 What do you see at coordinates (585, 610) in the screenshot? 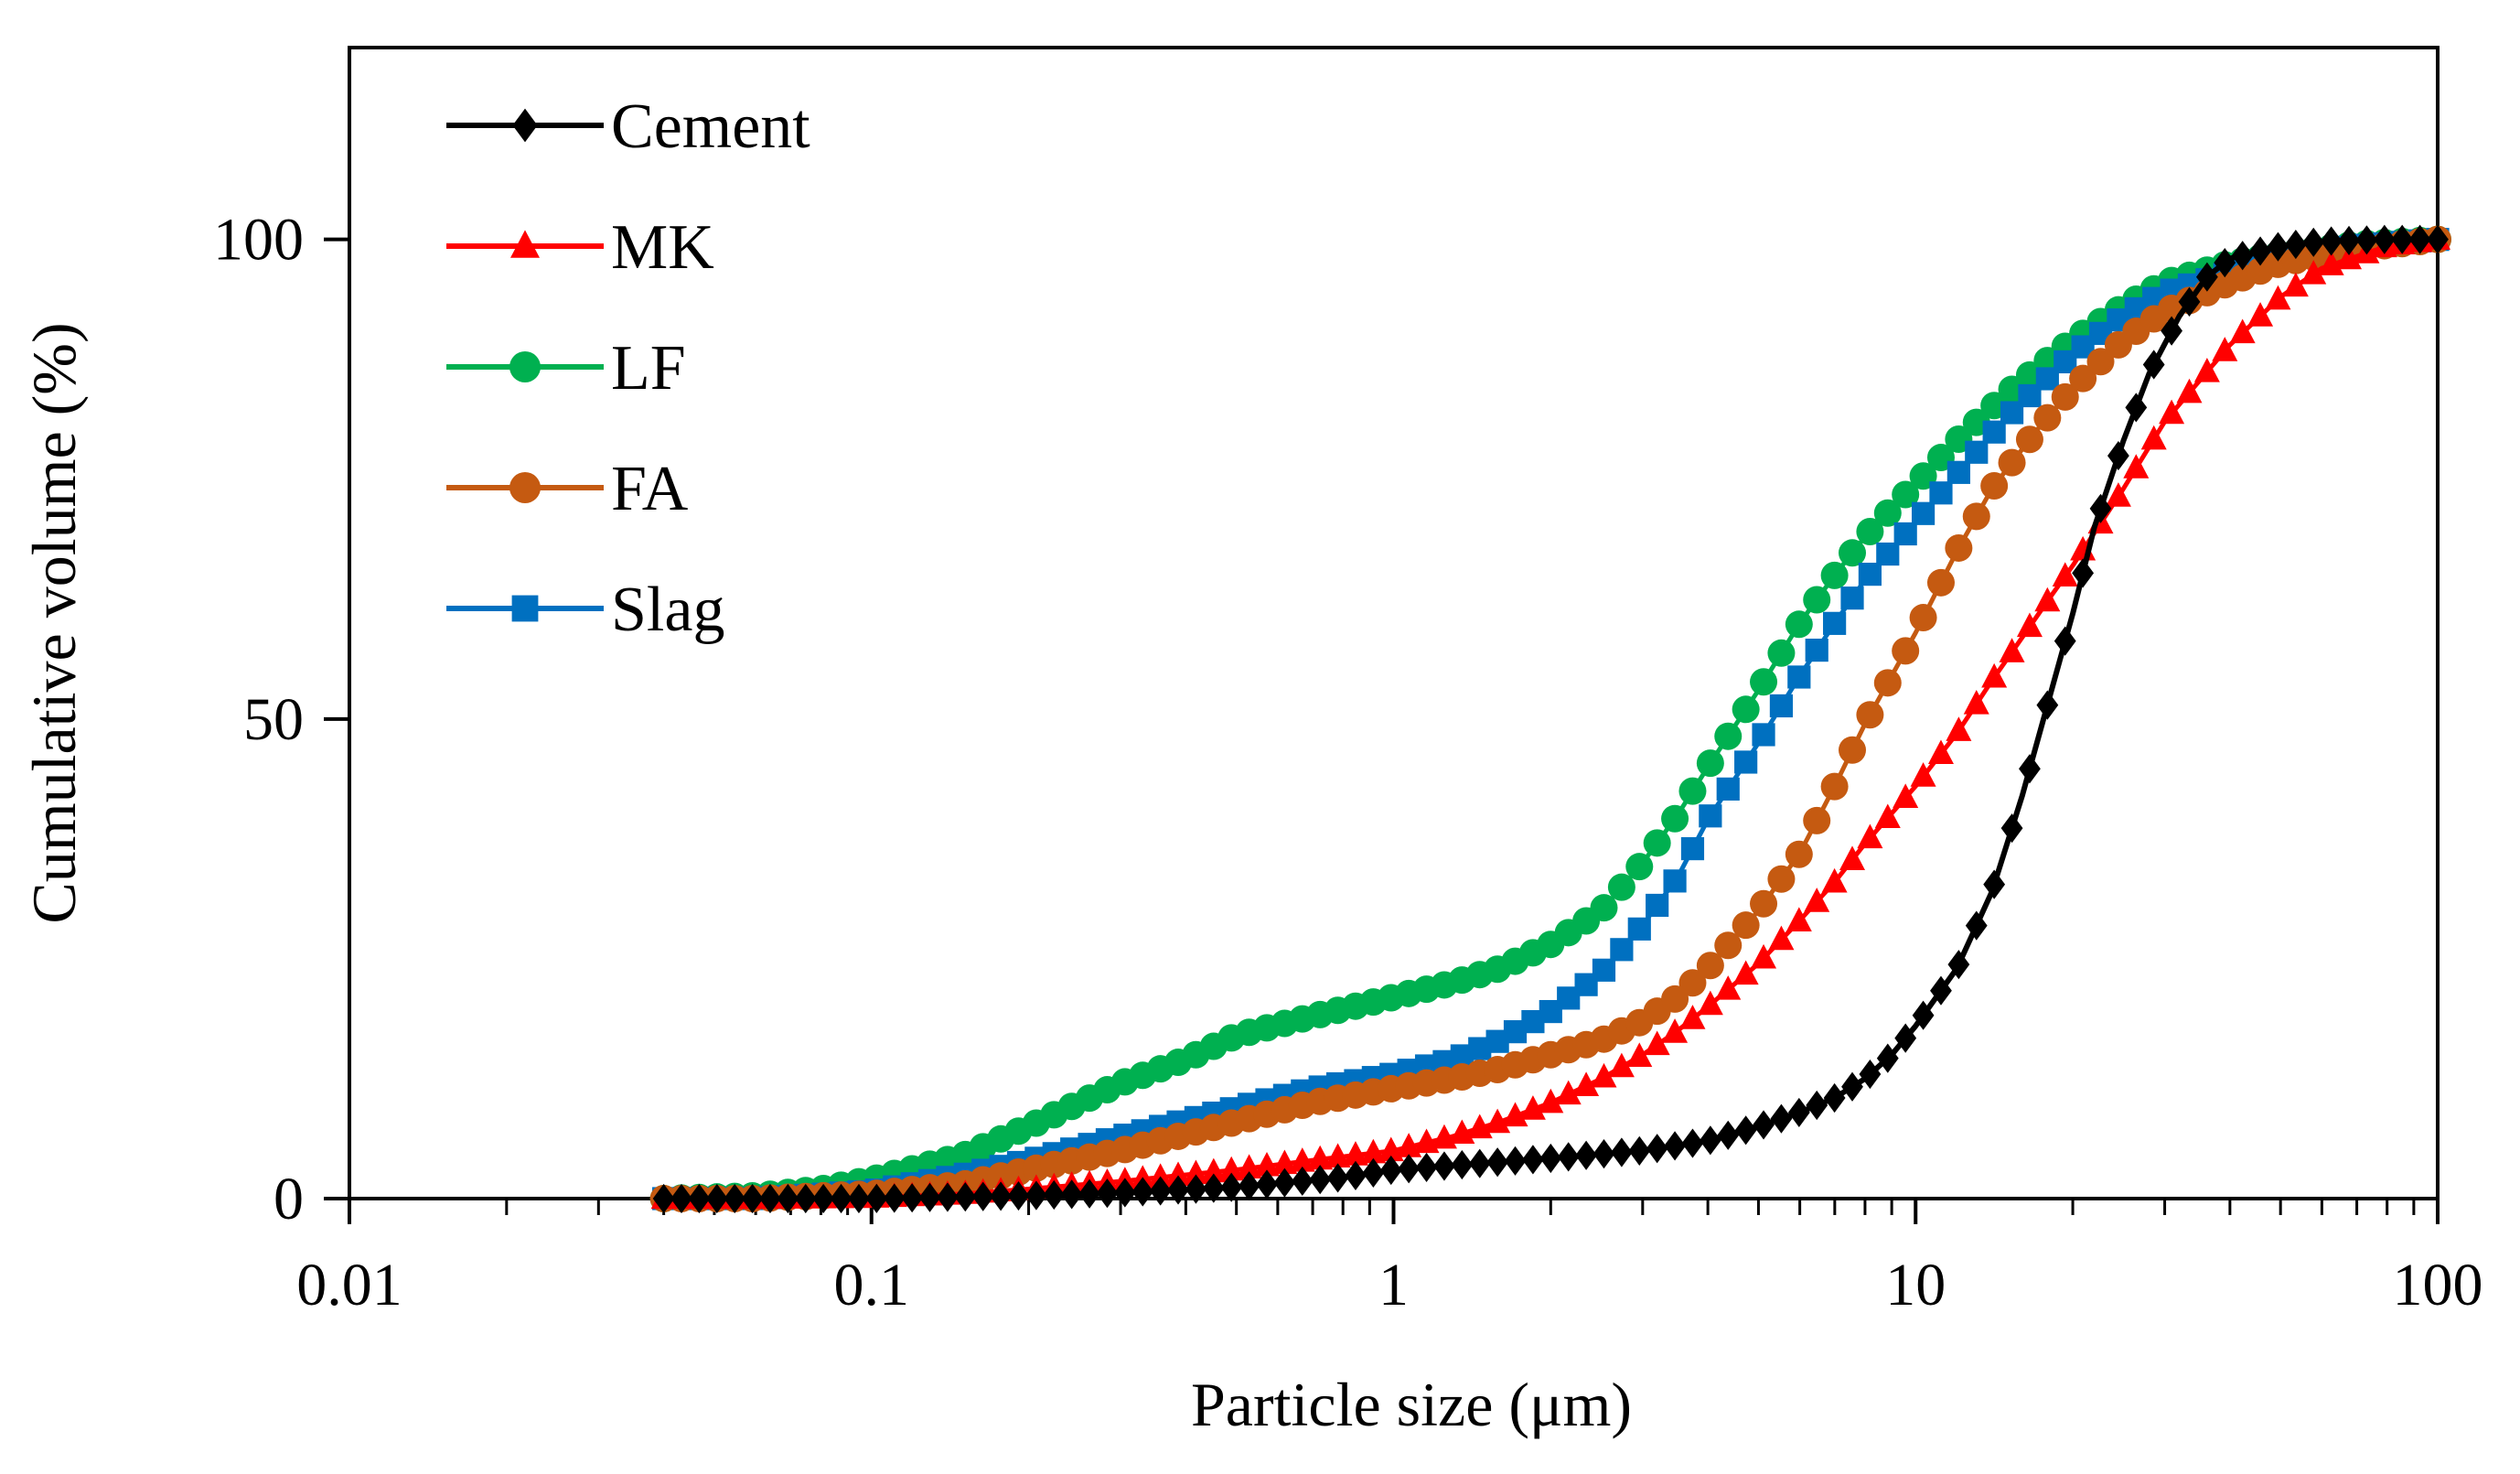
I see `legend-item-slag: Slag` at bounding box center [585, 610].